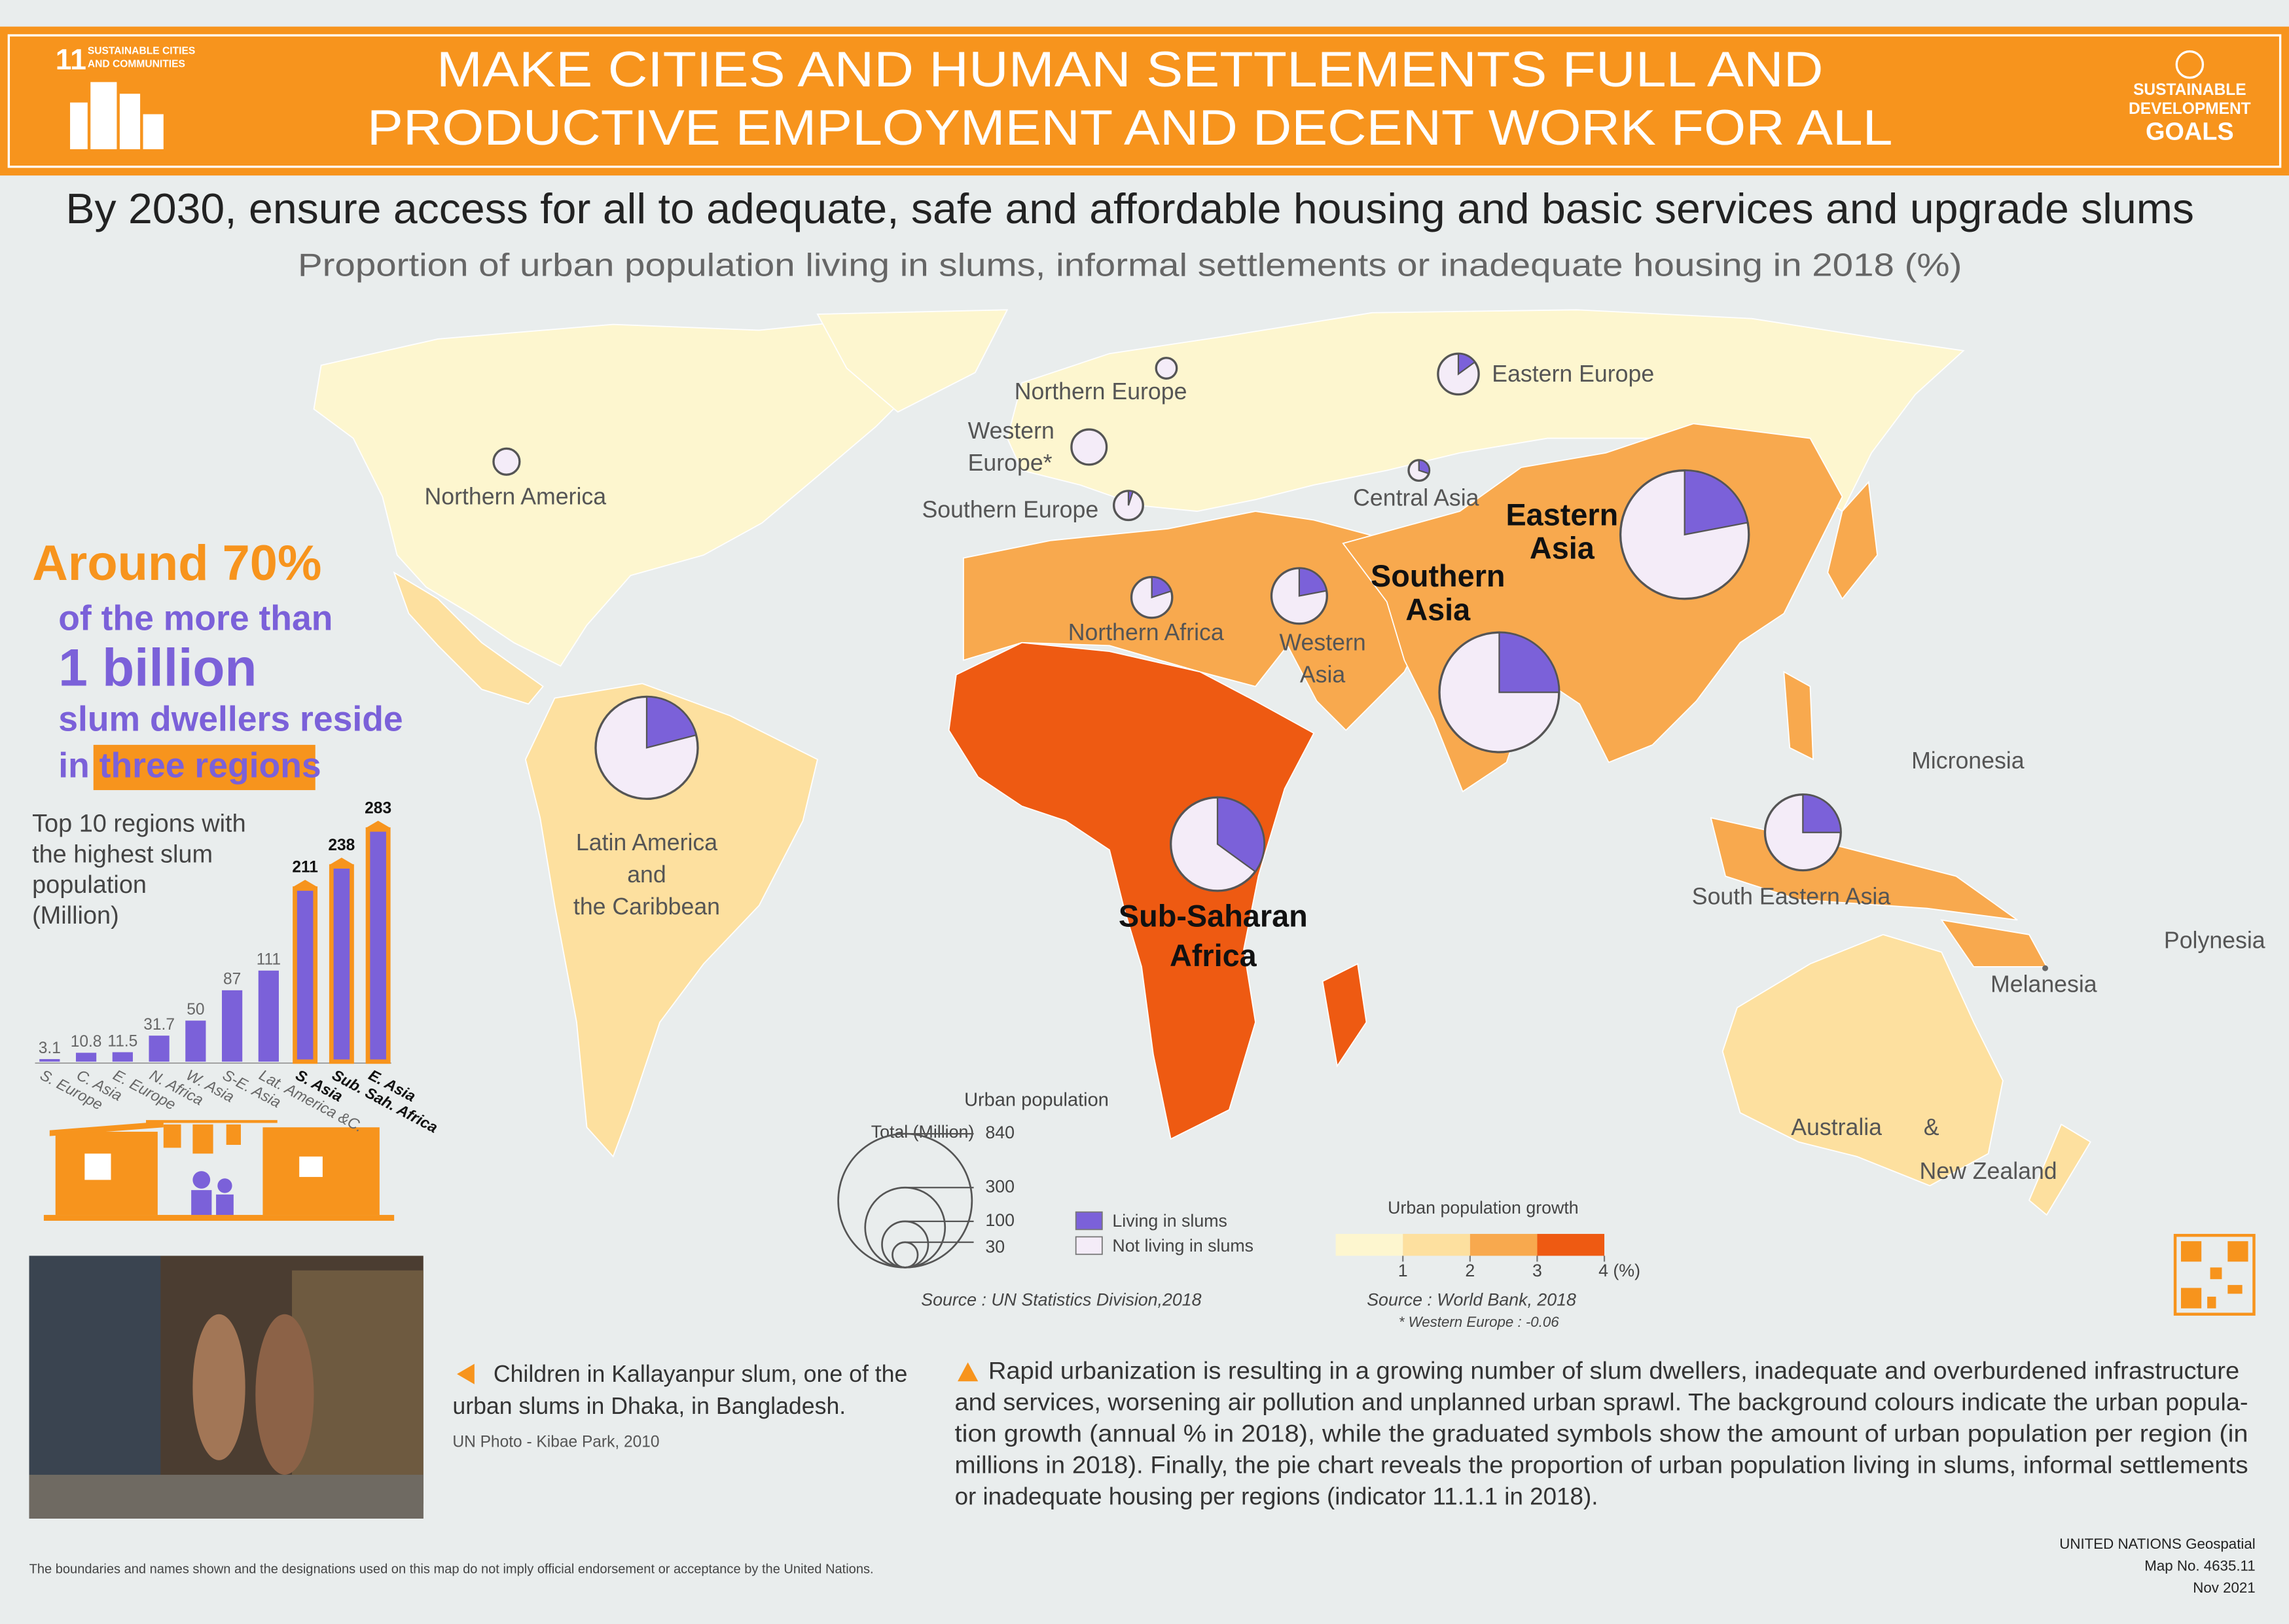 The image size is (2289, 1624). I want to click on source: Source : World Bank, 2018, so click(1471, 1300).